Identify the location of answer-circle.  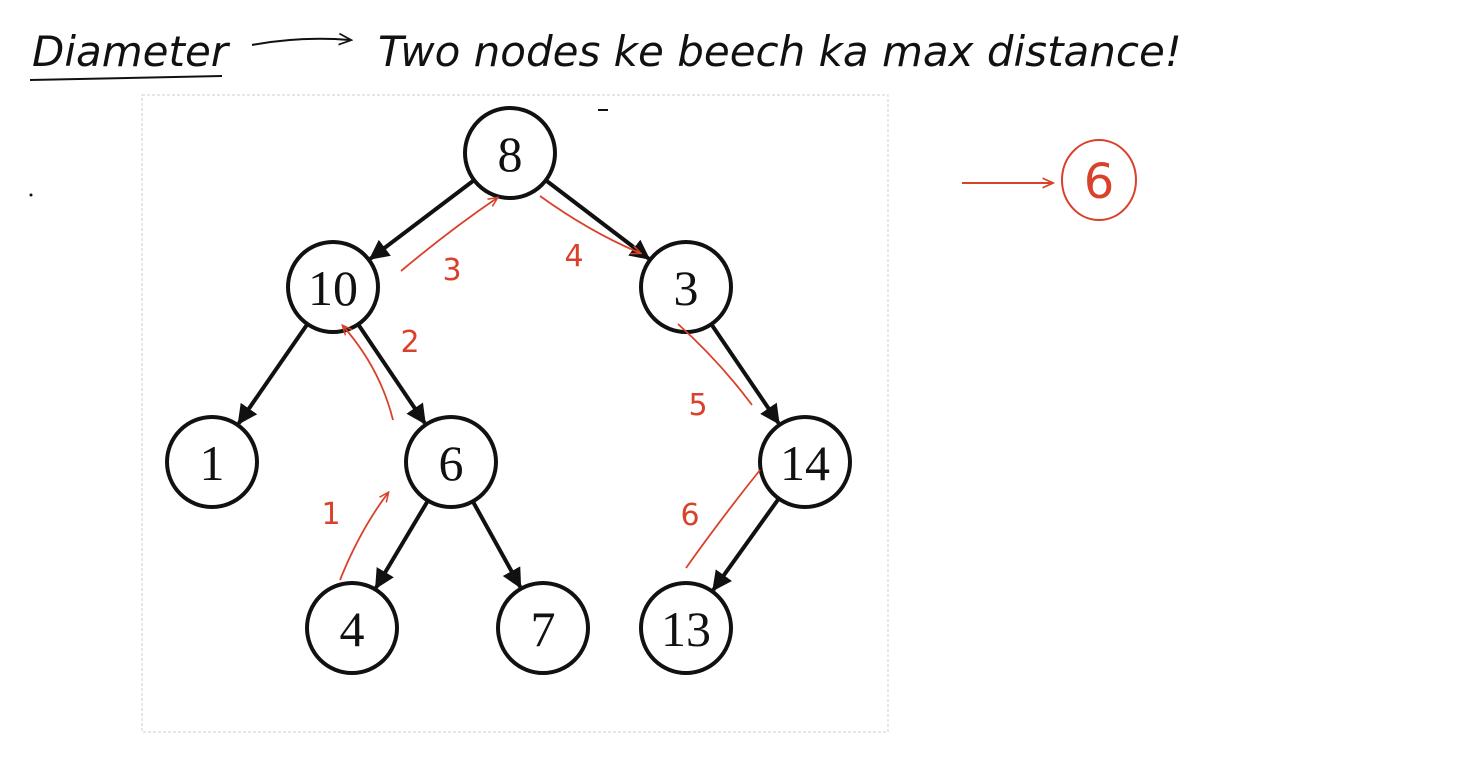
(1099, 180).